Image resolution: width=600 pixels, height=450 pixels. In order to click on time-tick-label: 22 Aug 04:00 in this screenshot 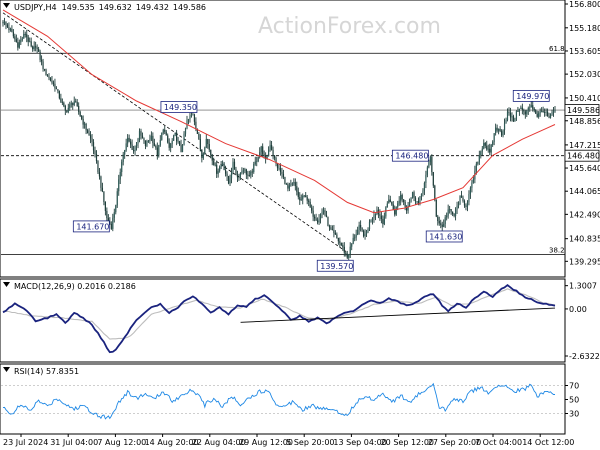, I will do `click(219, 442)`.